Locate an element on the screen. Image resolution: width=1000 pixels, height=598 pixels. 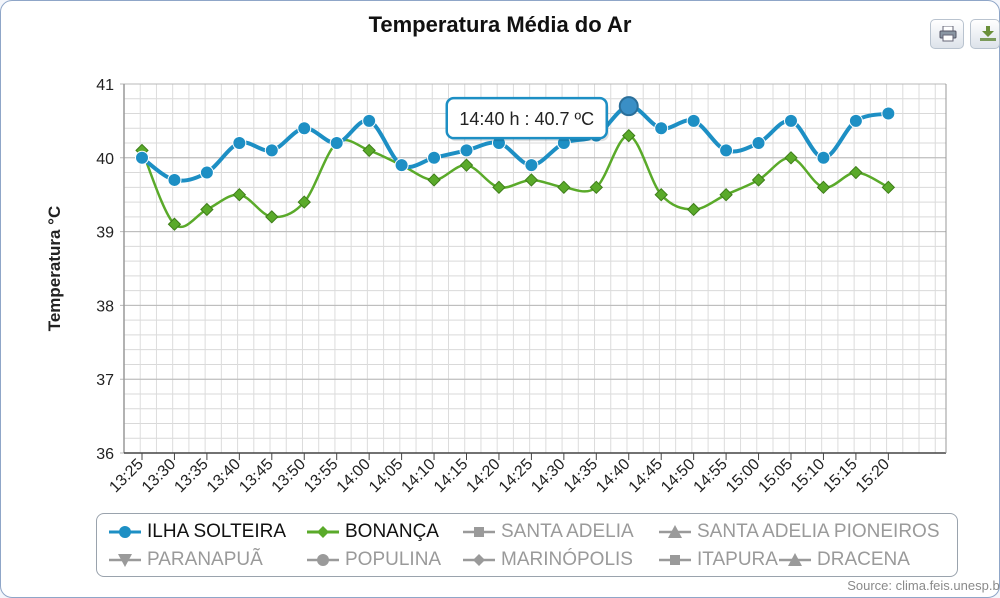
x-tick-label: 14:55 is located at coordinates (711, 476).